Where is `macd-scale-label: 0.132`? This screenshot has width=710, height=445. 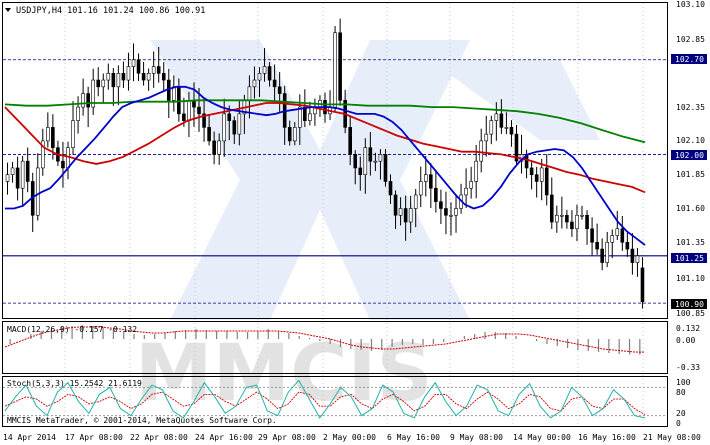
macd-scale-label: 0.132 is located at coordinates (688, 328).